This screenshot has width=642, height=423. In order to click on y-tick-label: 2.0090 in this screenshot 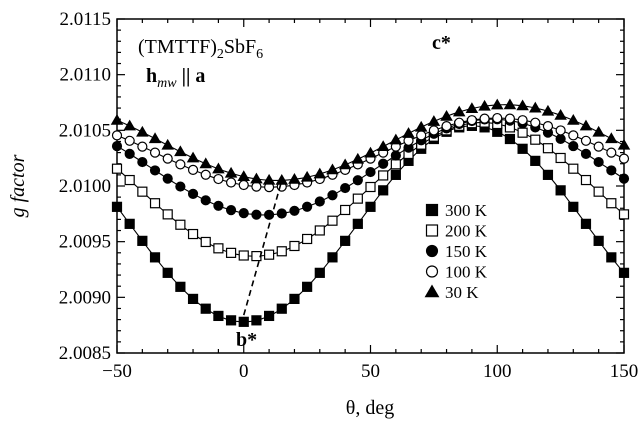, I will do `click(85, 297)`.